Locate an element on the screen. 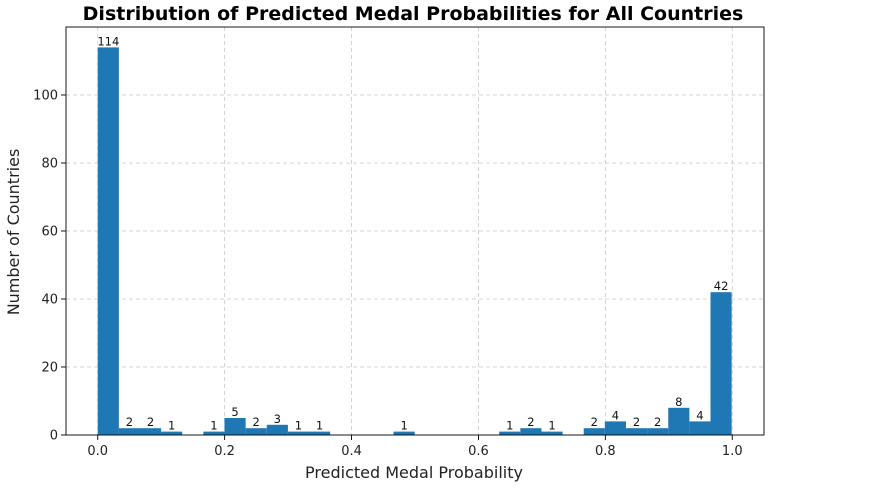 The width and height of the screenshot is (896, 504). y-tick-label: 100 is located at coordinates (45, 96).